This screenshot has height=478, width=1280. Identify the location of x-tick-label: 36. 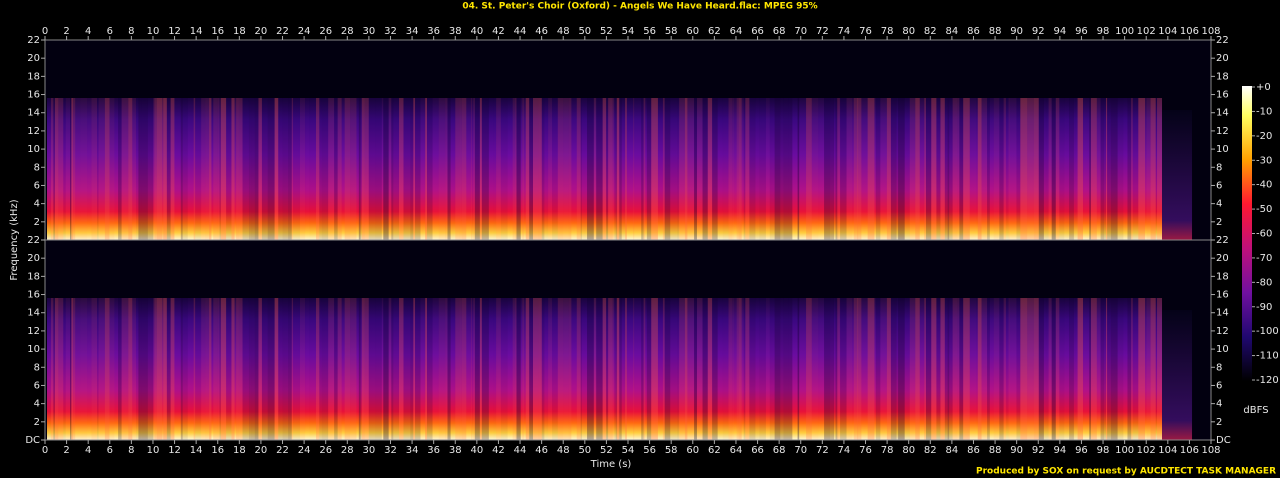
(433, 450).